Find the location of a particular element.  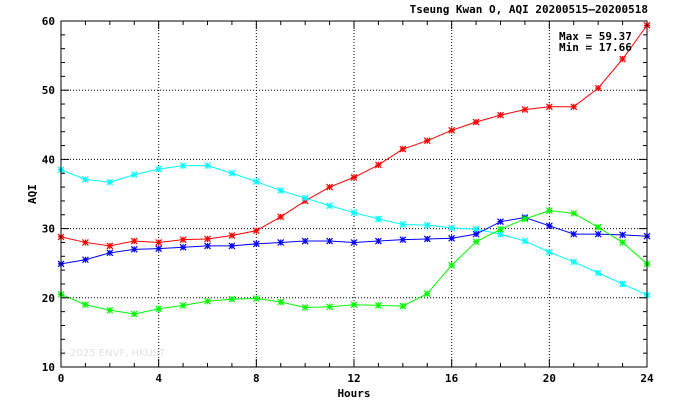

x-axis-label: Hours is located at coordinates (353, 393).